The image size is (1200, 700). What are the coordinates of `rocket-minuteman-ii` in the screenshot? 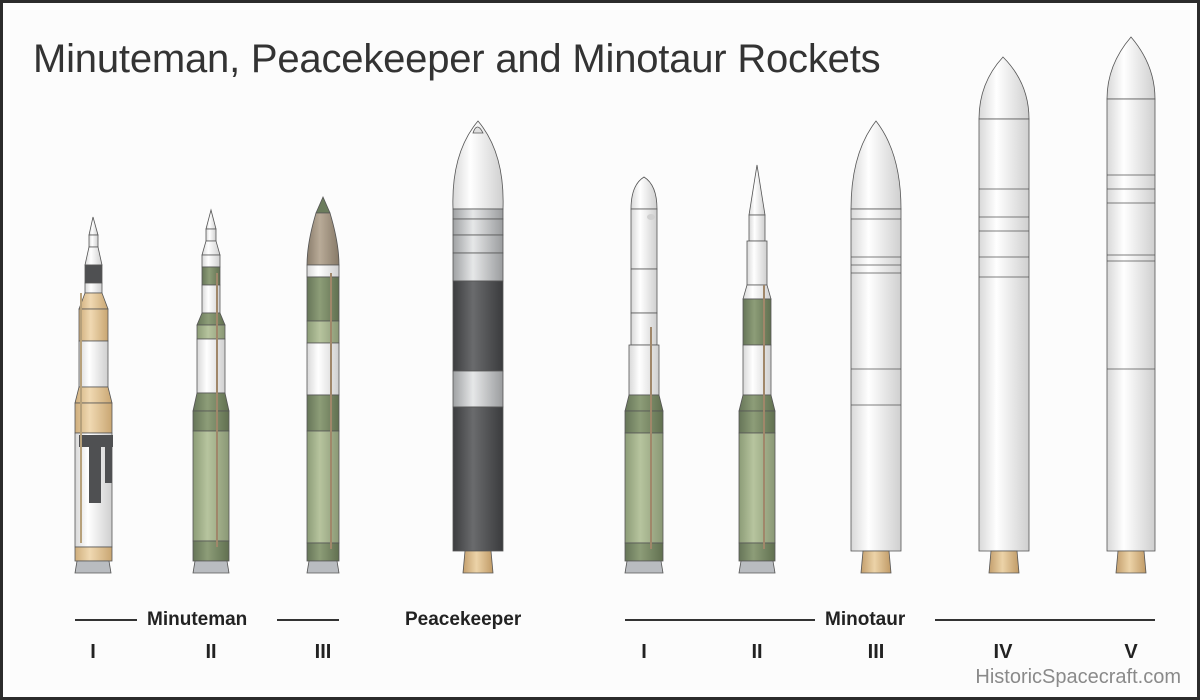 It's located at (211, 391).